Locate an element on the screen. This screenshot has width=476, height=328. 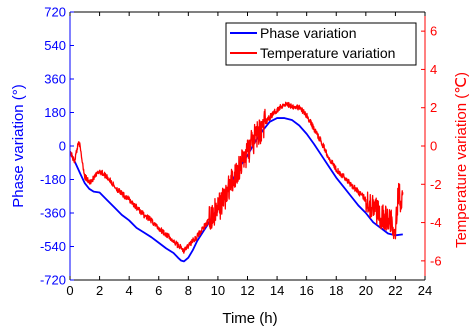
legend-label-temperature: Temperature variation is located at coordinates (327, 53).